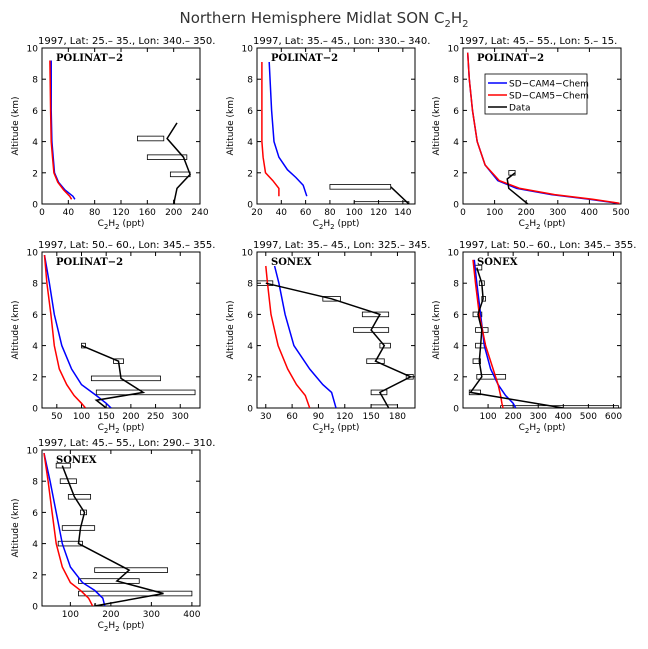 The height and width of the screenshot is (649, 648). What do you see at coordinates (42, 213) in the screenshot?
I see `x-tick-label: 0` at bounding box center [42, 213].